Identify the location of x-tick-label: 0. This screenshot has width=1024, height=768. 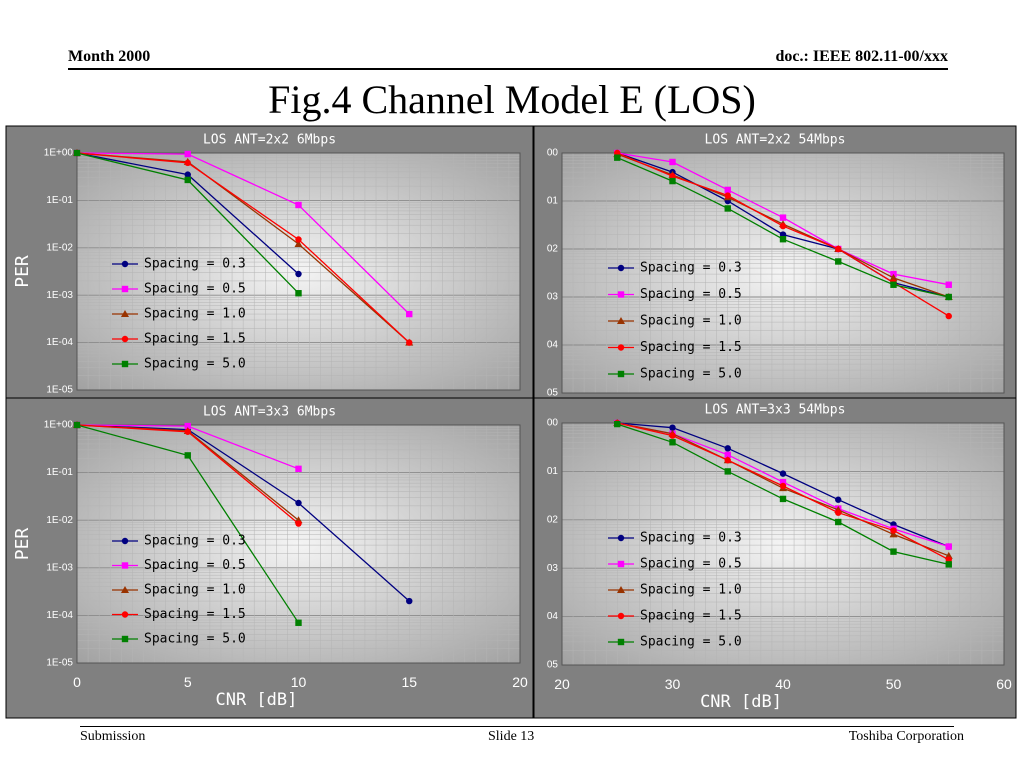
(77, 682).